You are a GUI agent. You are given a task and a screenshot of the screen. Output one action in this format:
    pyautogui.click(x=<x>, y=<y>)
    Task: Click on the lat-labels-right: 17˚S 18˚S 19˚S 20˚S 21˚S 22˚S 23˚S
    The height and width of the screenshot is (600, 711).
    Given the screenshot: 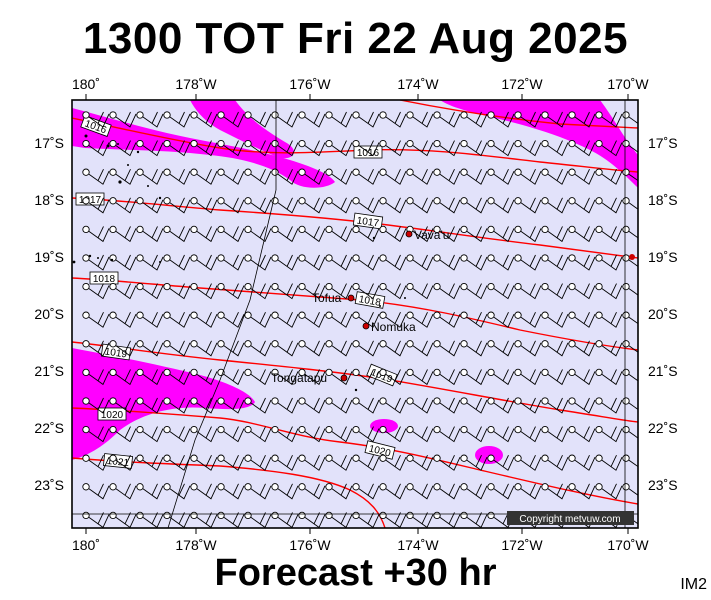 What is the action you would take?
    pyautogui.click(x=663, y=314)
    